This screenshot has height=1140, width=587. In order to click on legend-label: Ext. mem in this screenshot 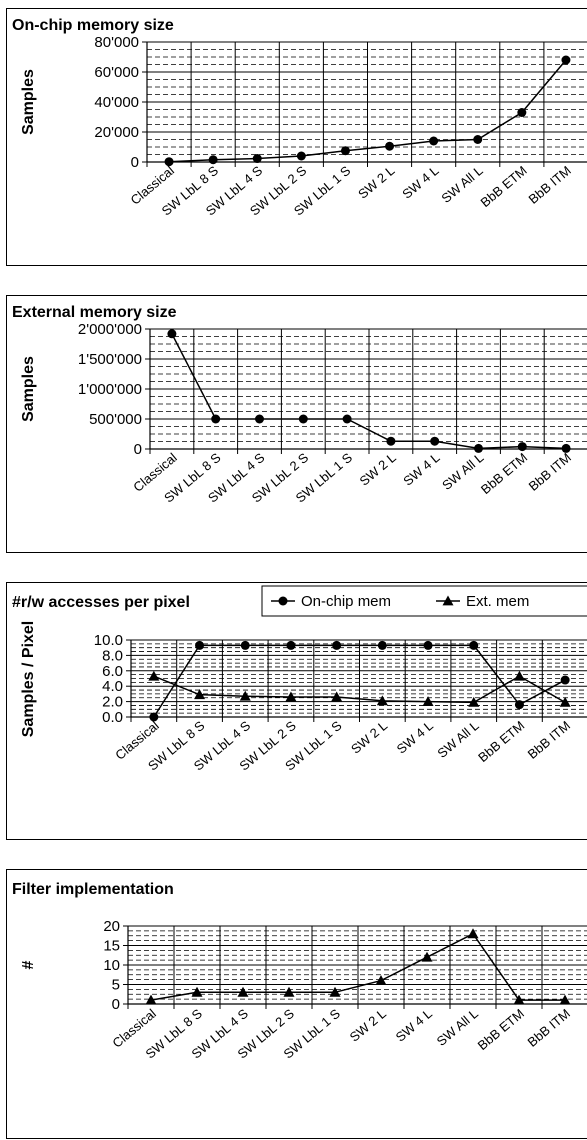, I will do `click(497, 601)`.